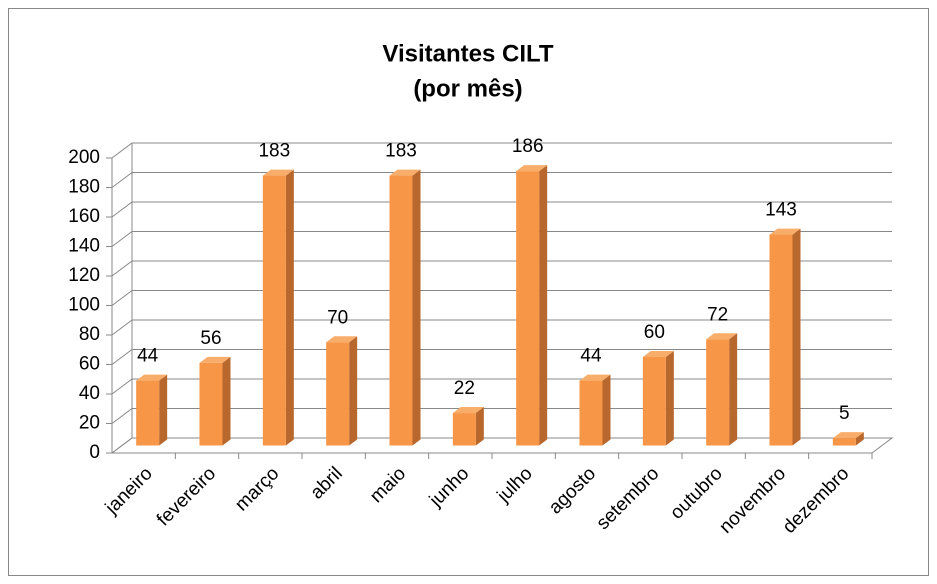 Image resolution: width=937 pixels, height=584 pixels. I want to click on y-tick-label: 0, so click(94, 452).